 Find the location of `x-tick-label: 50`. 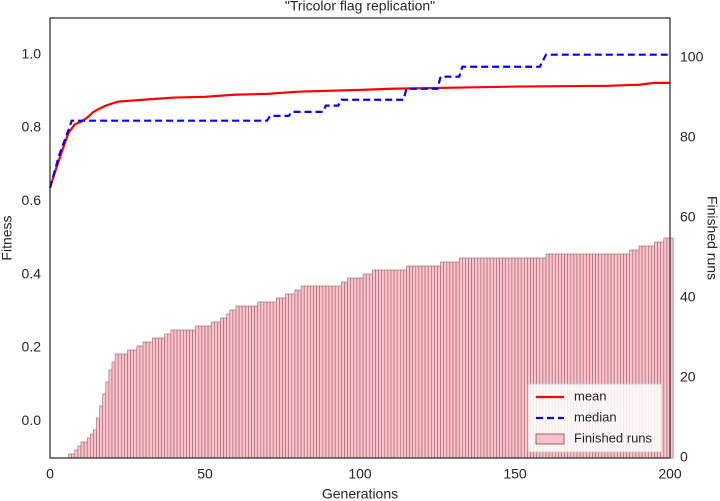

x-tick-label: 50 is located at coordinates (205, 474).